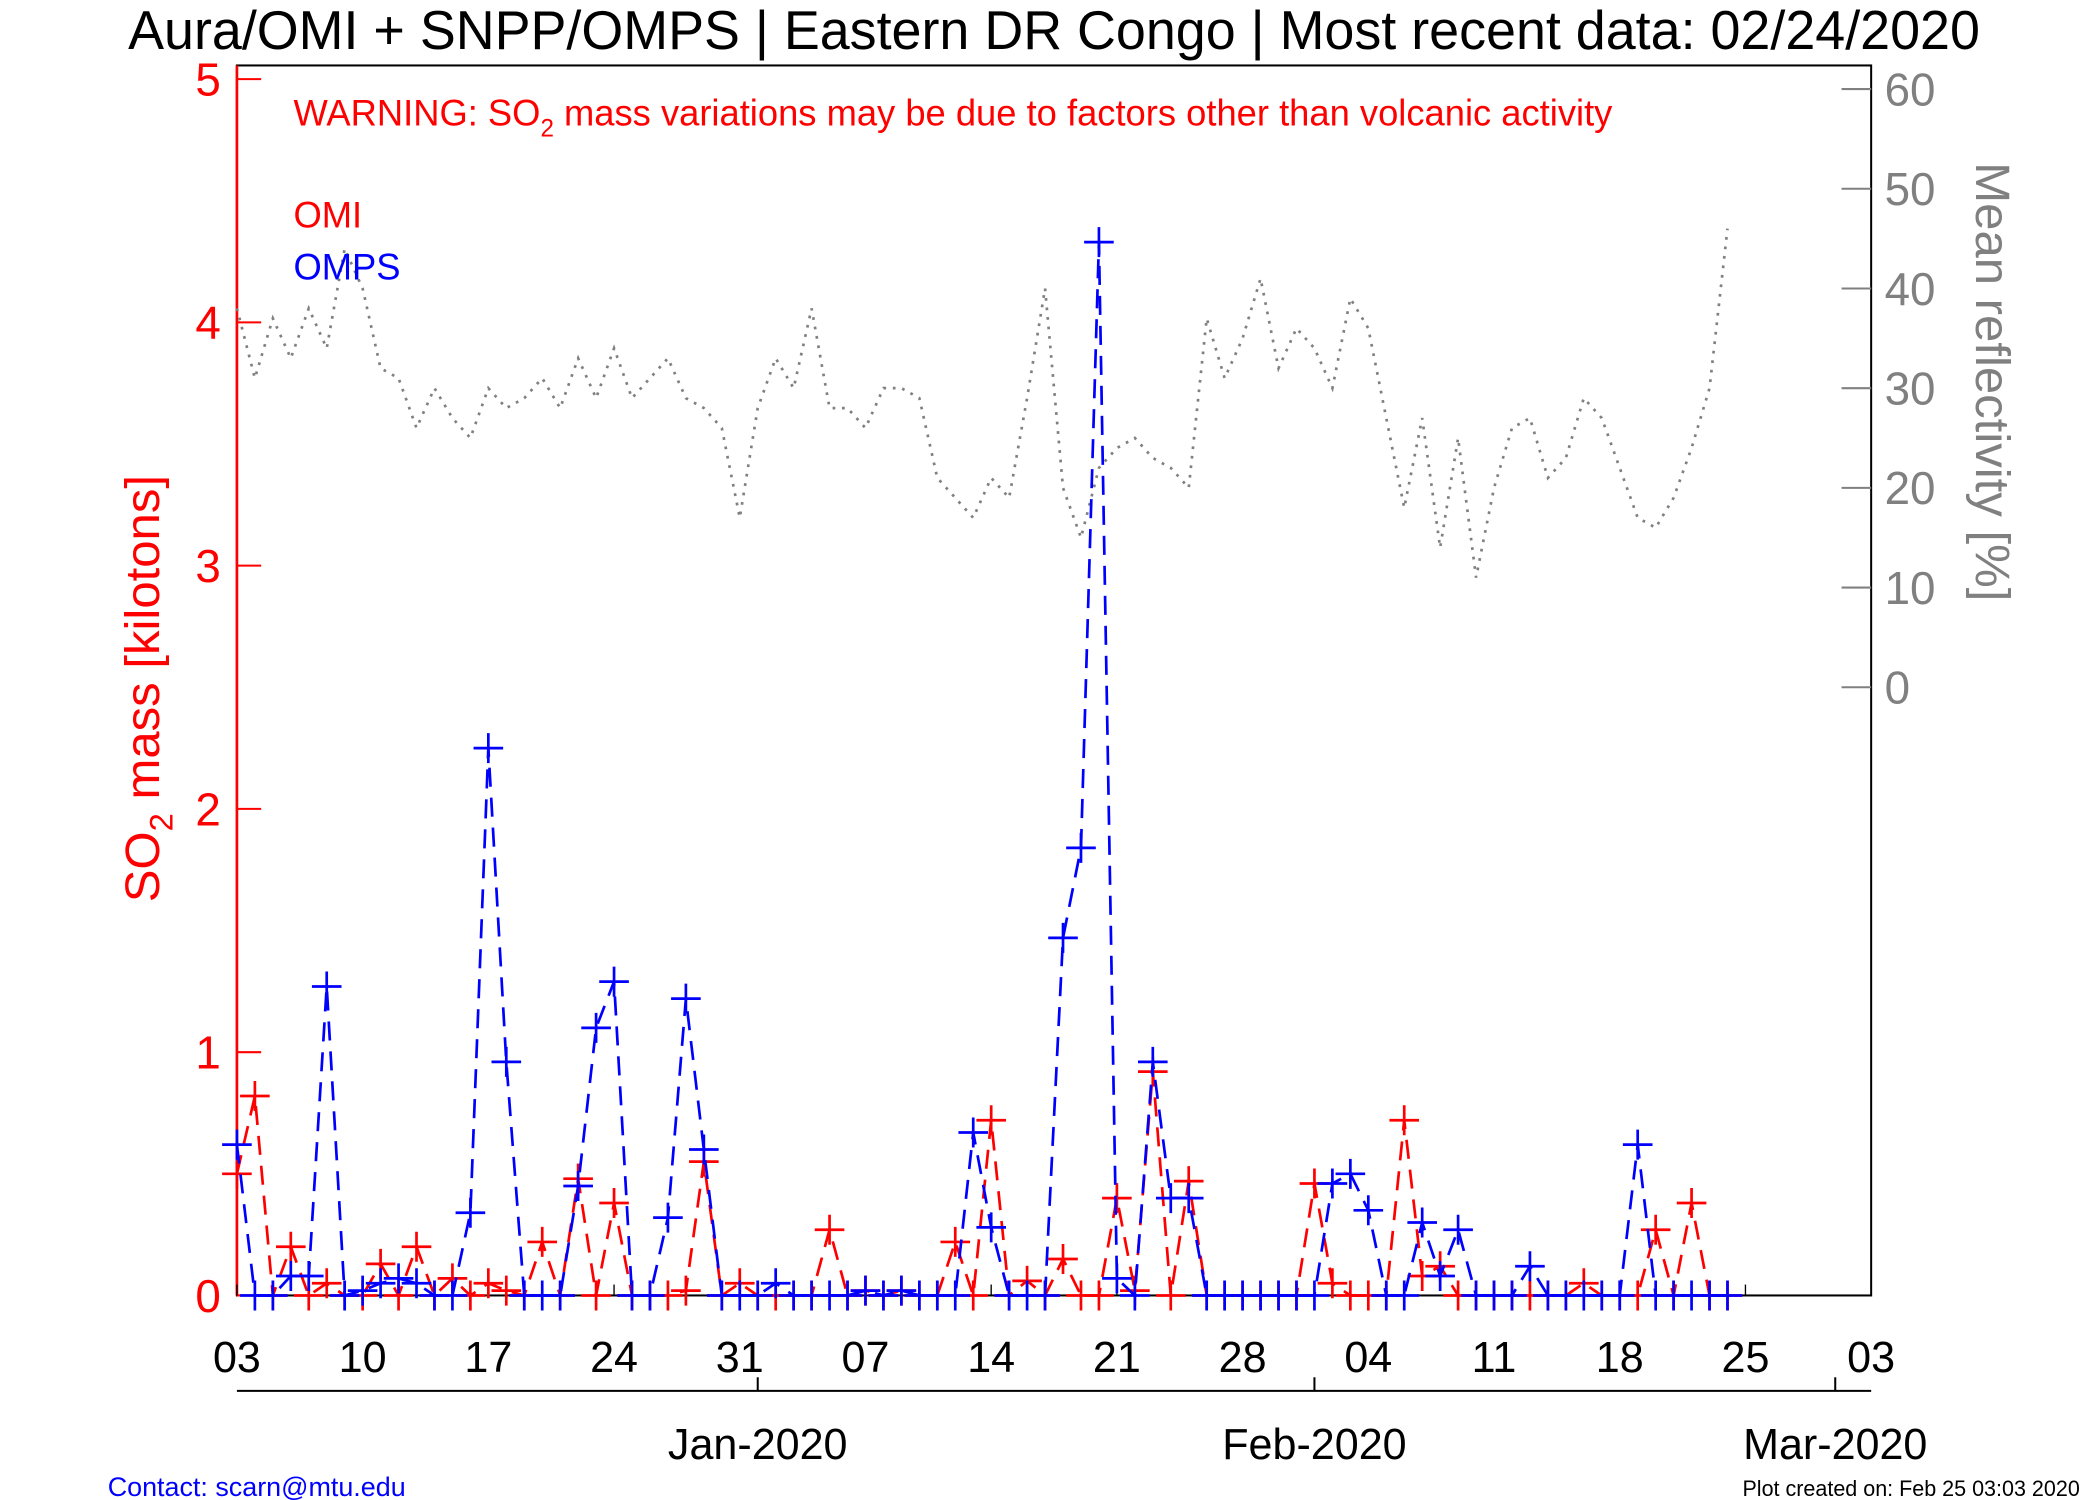 The height and width of the screenshot is (1500, 2100). I want to click on y-tick-label: 0, so click(207, 1296).